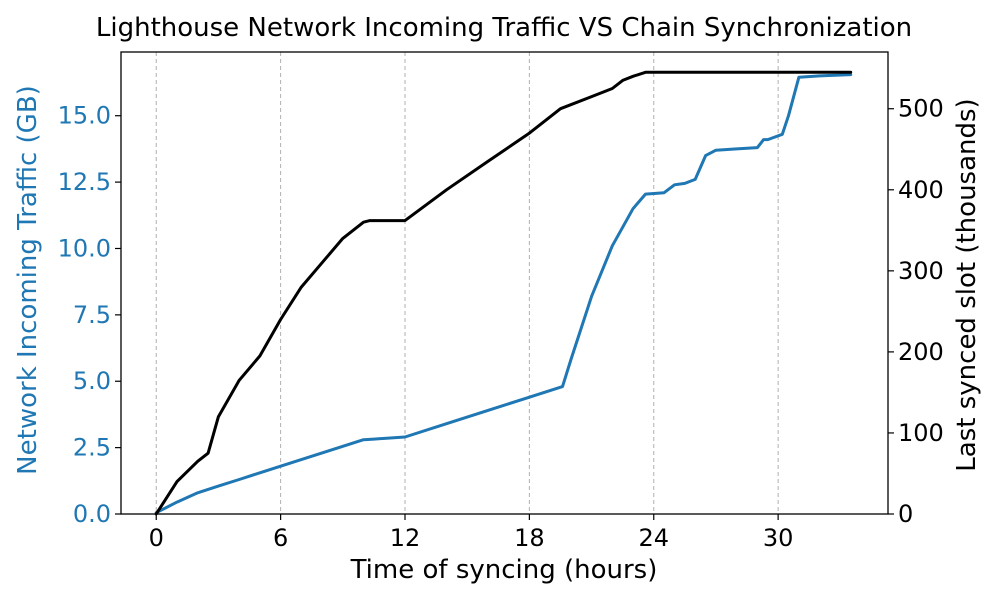 This screenshot has width=1000, height=600. What do you see at coordinates (921, 271) in the screenshot?
I see `y-right-tick-label: 300` at bounding box center [921, 271].